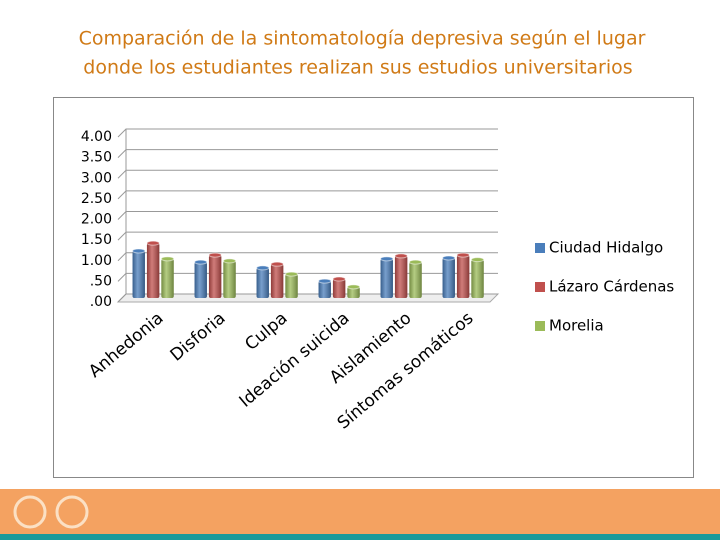 The height and width of the screenshot is (540, 720). What do you see at coordinates (360, 537) in the screenshot?
I see `footer-line` at bounding box center [360, 537].